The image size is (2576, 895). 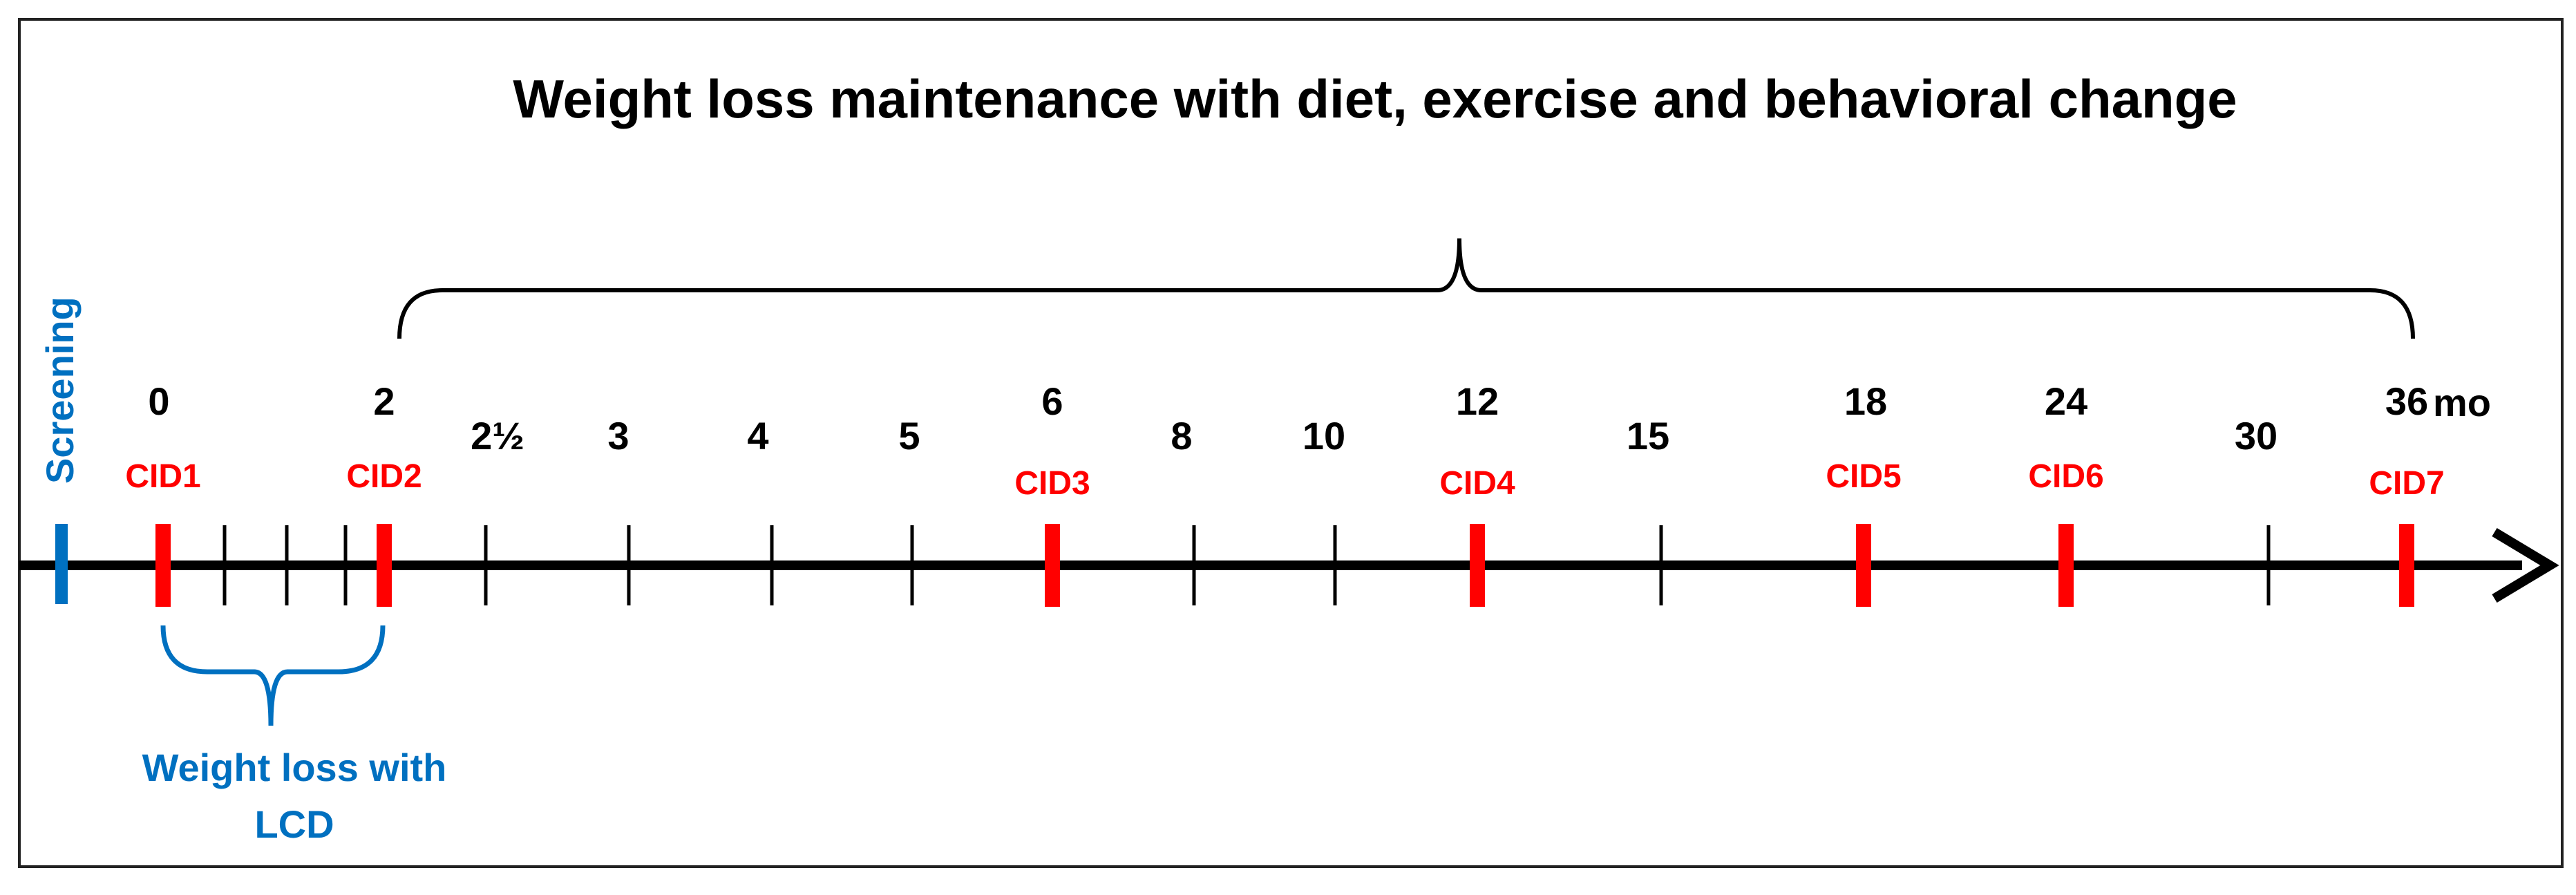 I want to click on tick-label: 3, so click(x=618, y=436).